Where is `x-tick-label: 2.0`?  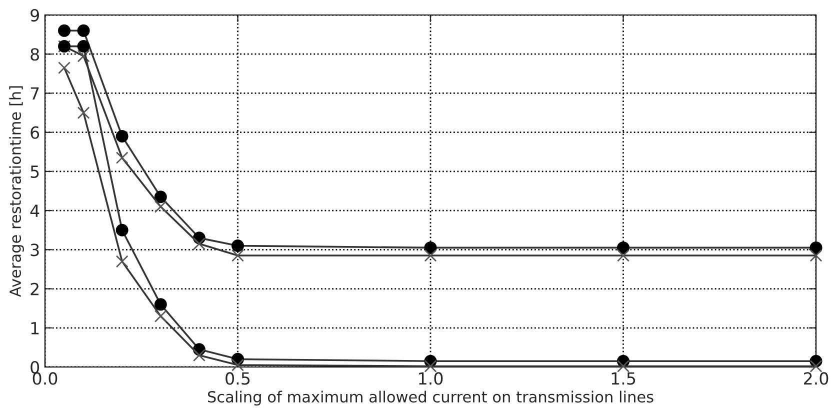 x-tick-label: 2.0 is located at coordinates (816, 378).